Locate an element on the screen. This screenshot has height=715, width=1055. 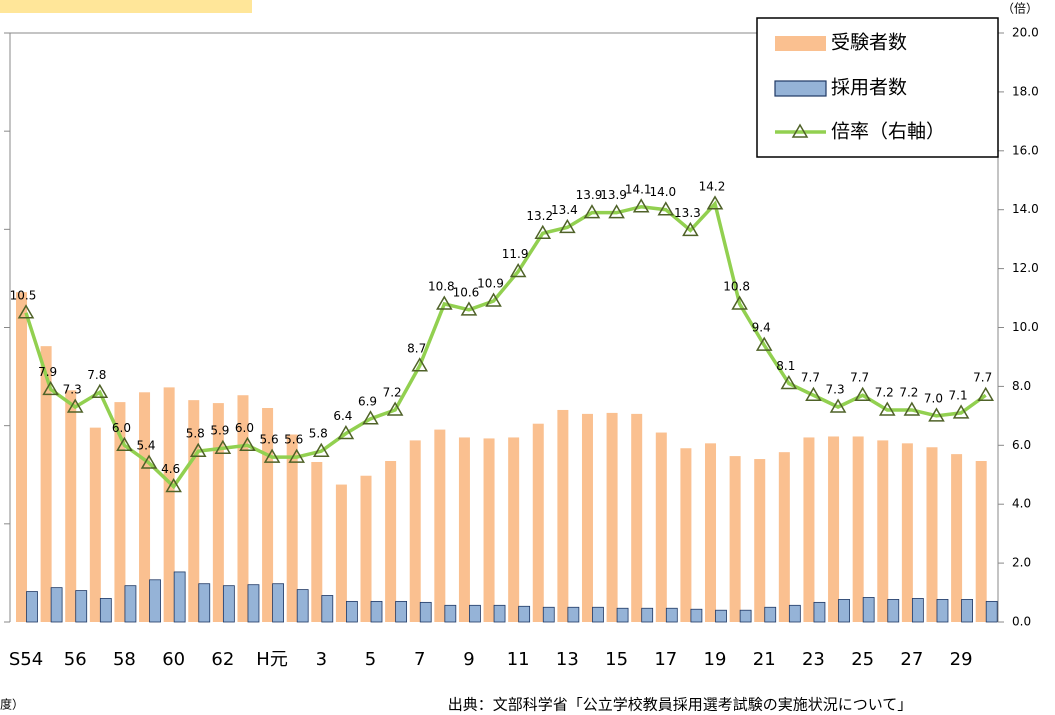
y2-tick-label: 12.0 is located at coordinates (1025, 268).